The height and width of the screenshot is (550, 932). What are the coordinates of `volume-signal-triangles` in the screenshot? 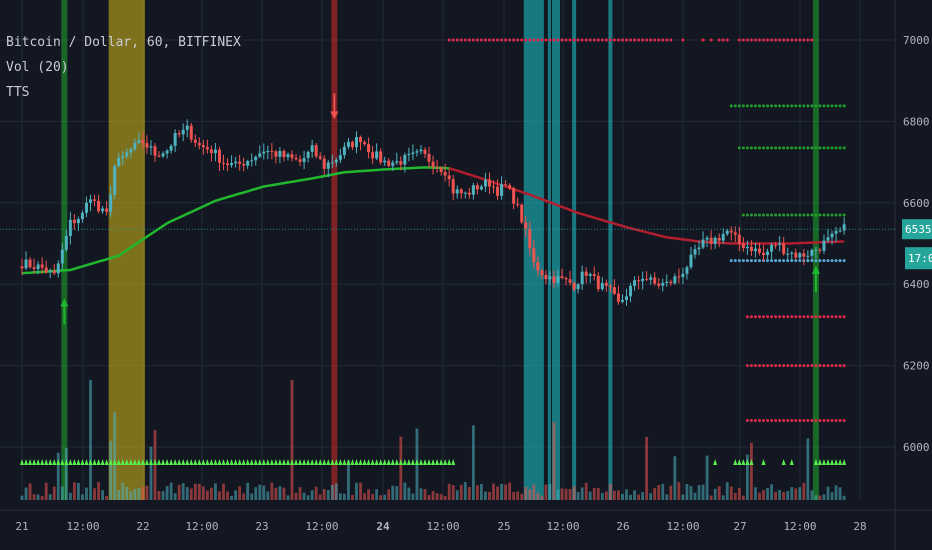 It's located at (433, 462).